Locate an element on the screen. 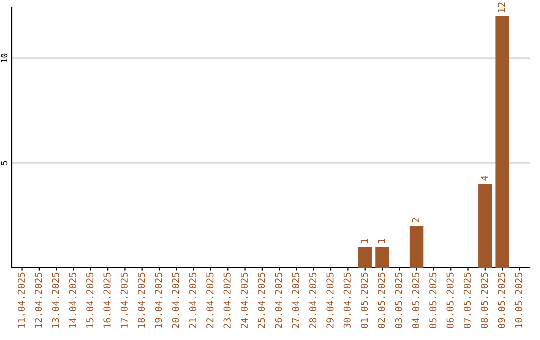  x-tick-label: 01.05.2025 is located at coordinates (364, 300).